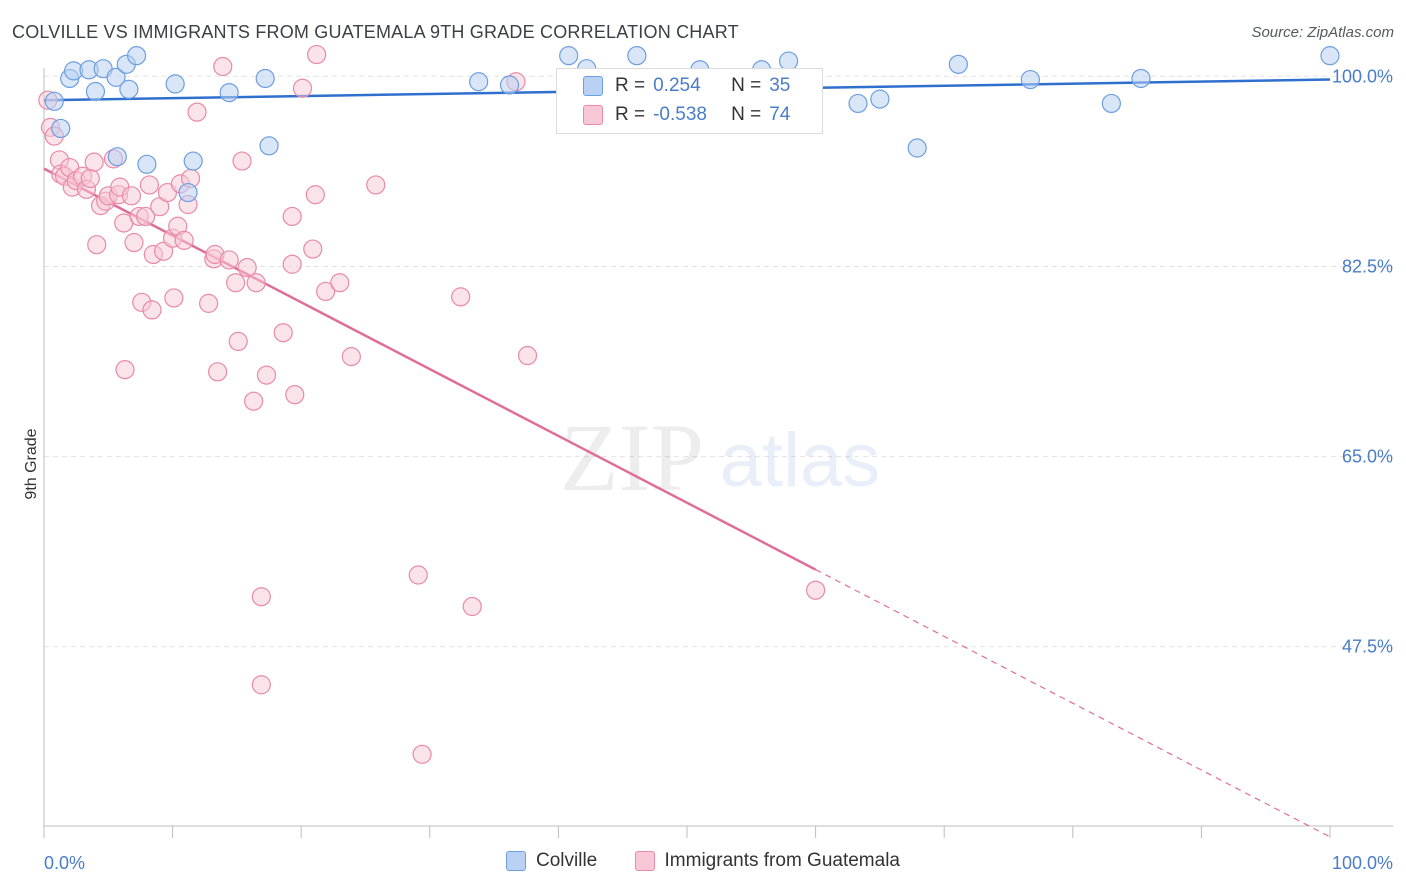  Describe the element at coordinates (516, 861) in the screenshot. I see `legend-swatch-colville` at that location.